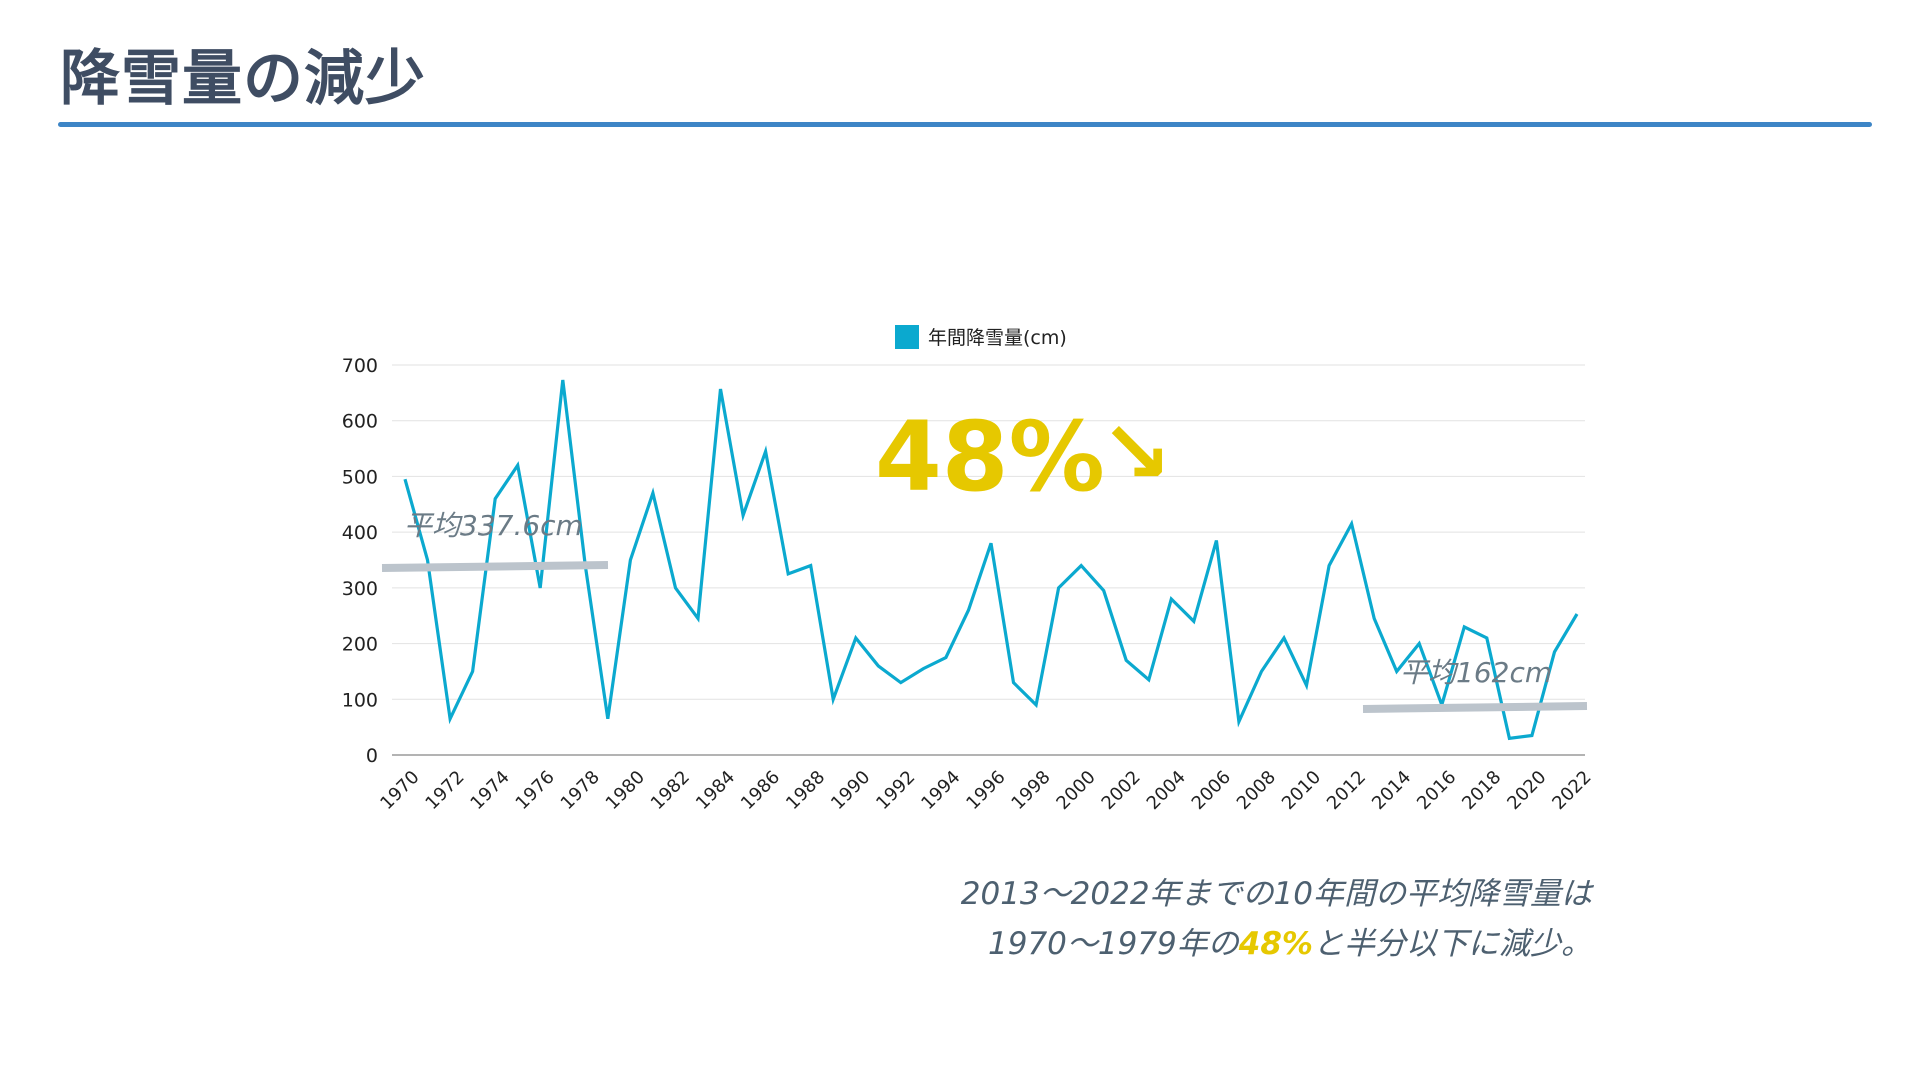 Image resolution: width=1920 pixels, height=1080 pixels. I want to click on y-tick-label: 500, so click(360, 477).